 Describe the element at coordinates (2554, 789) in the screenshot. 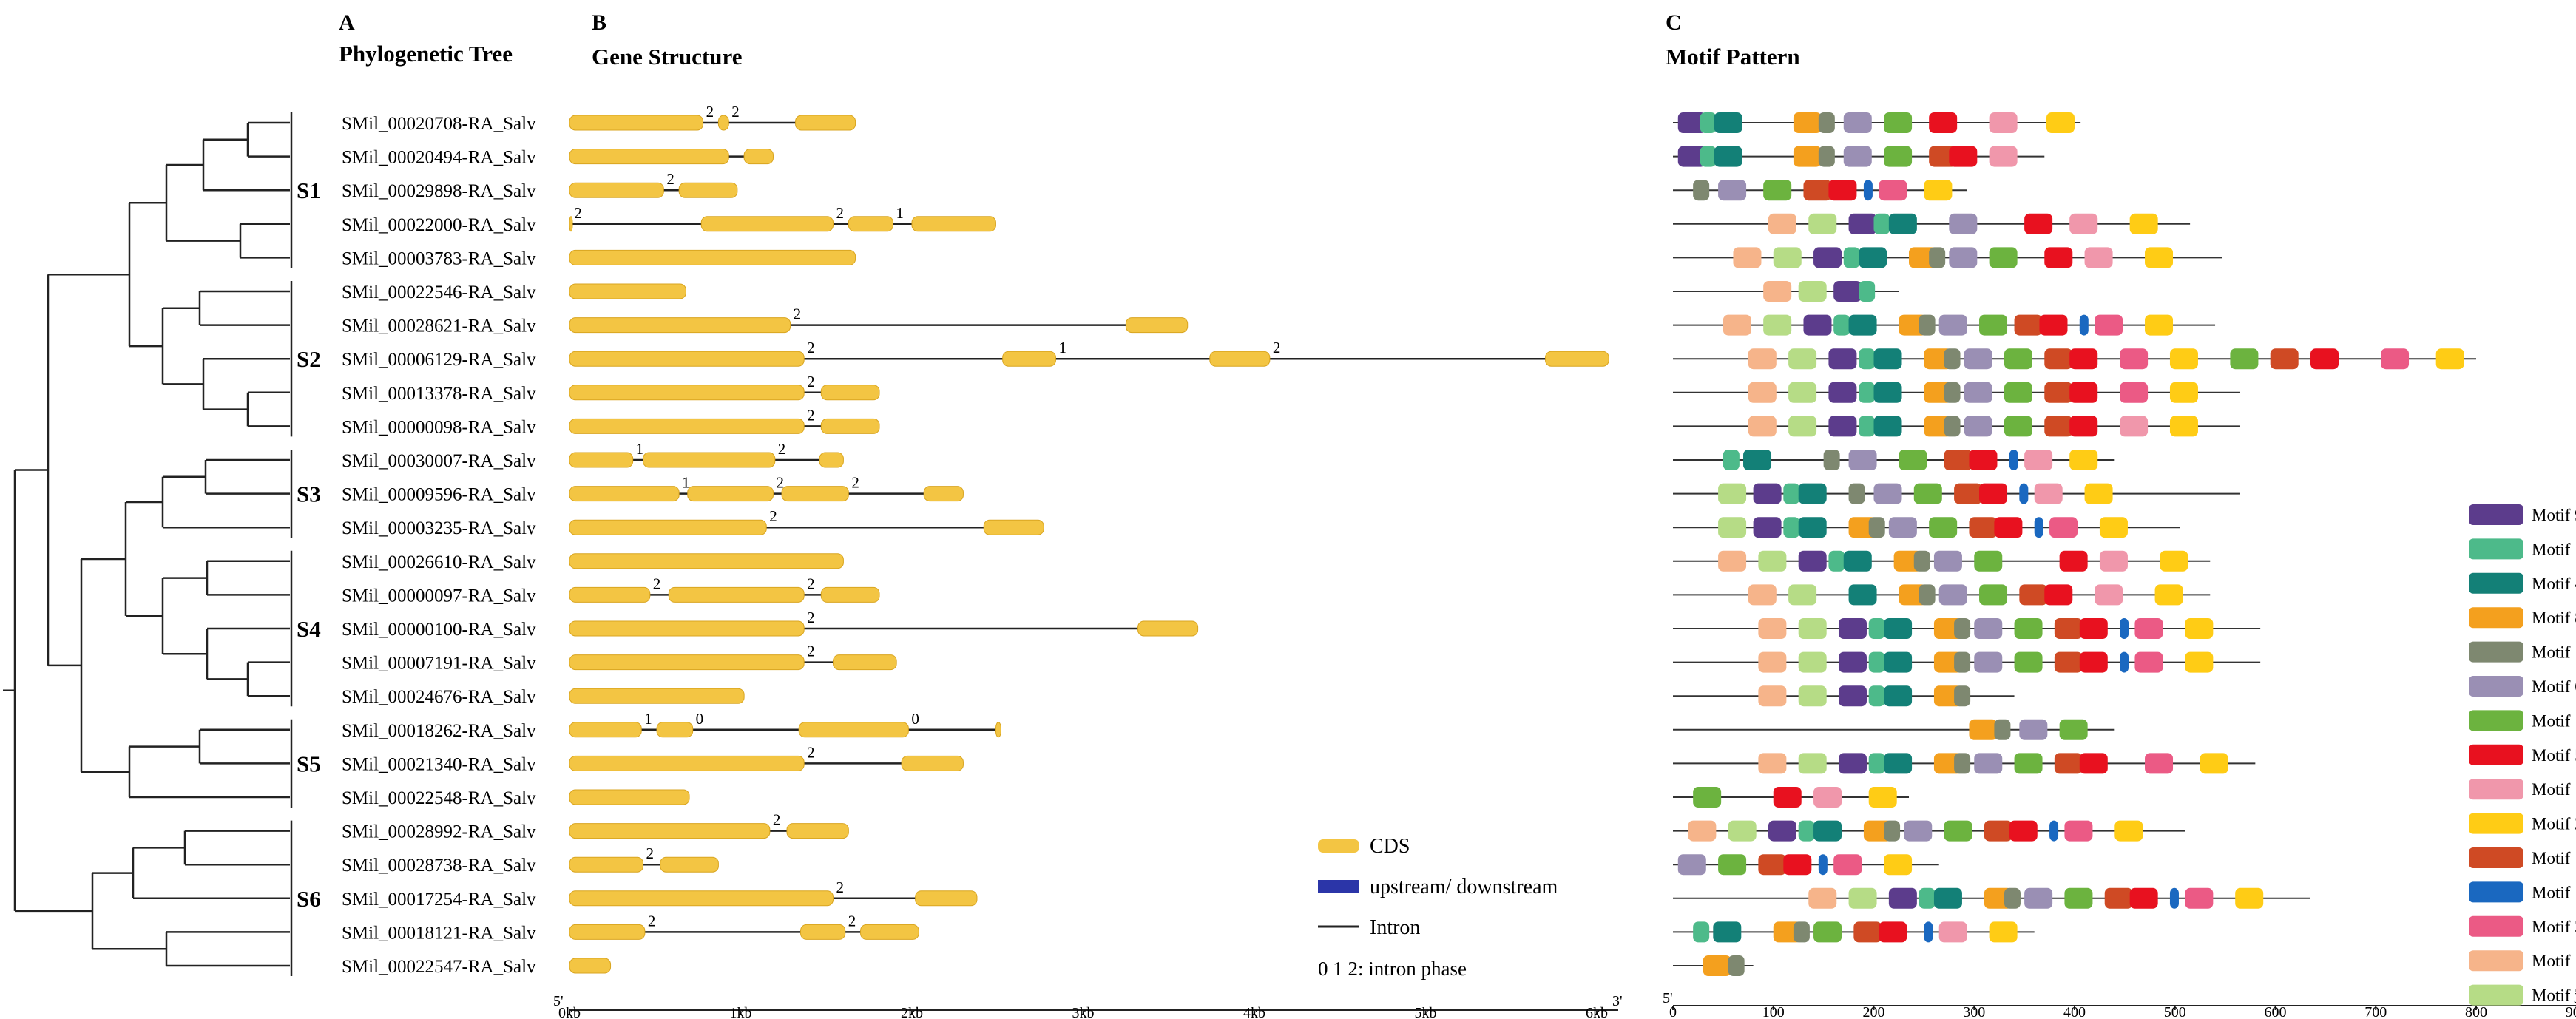

I see `legend-motif-14-label: Motif 14` at that location.